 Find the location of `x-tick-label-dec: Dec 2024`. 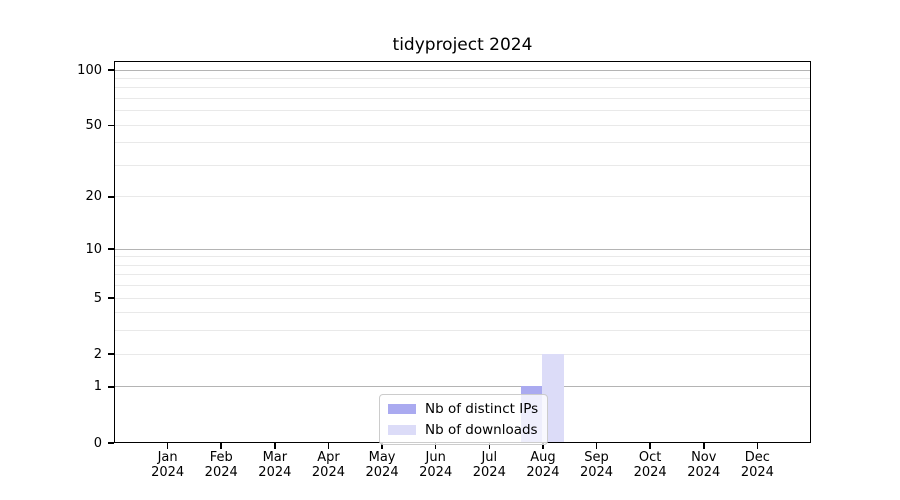

x-tick-label-dec: Dec 2024 is located at coordinates (757, 465).